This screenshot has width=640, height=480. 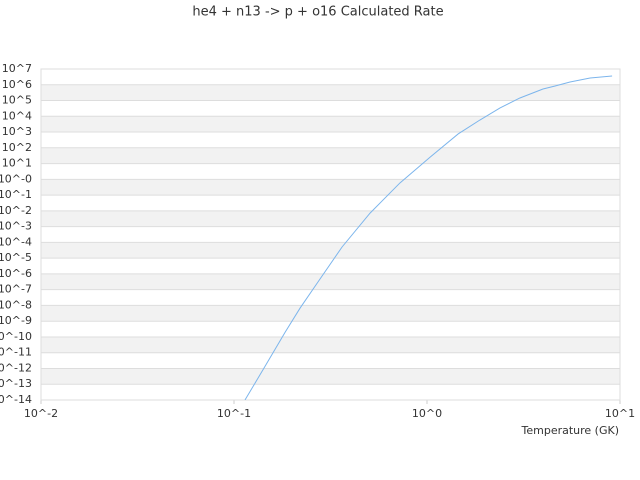 What do you see at coordinates (16, 289) in the screenshot?
I see `y-tick-label: 10^-7` at bounding box center [16, 289].